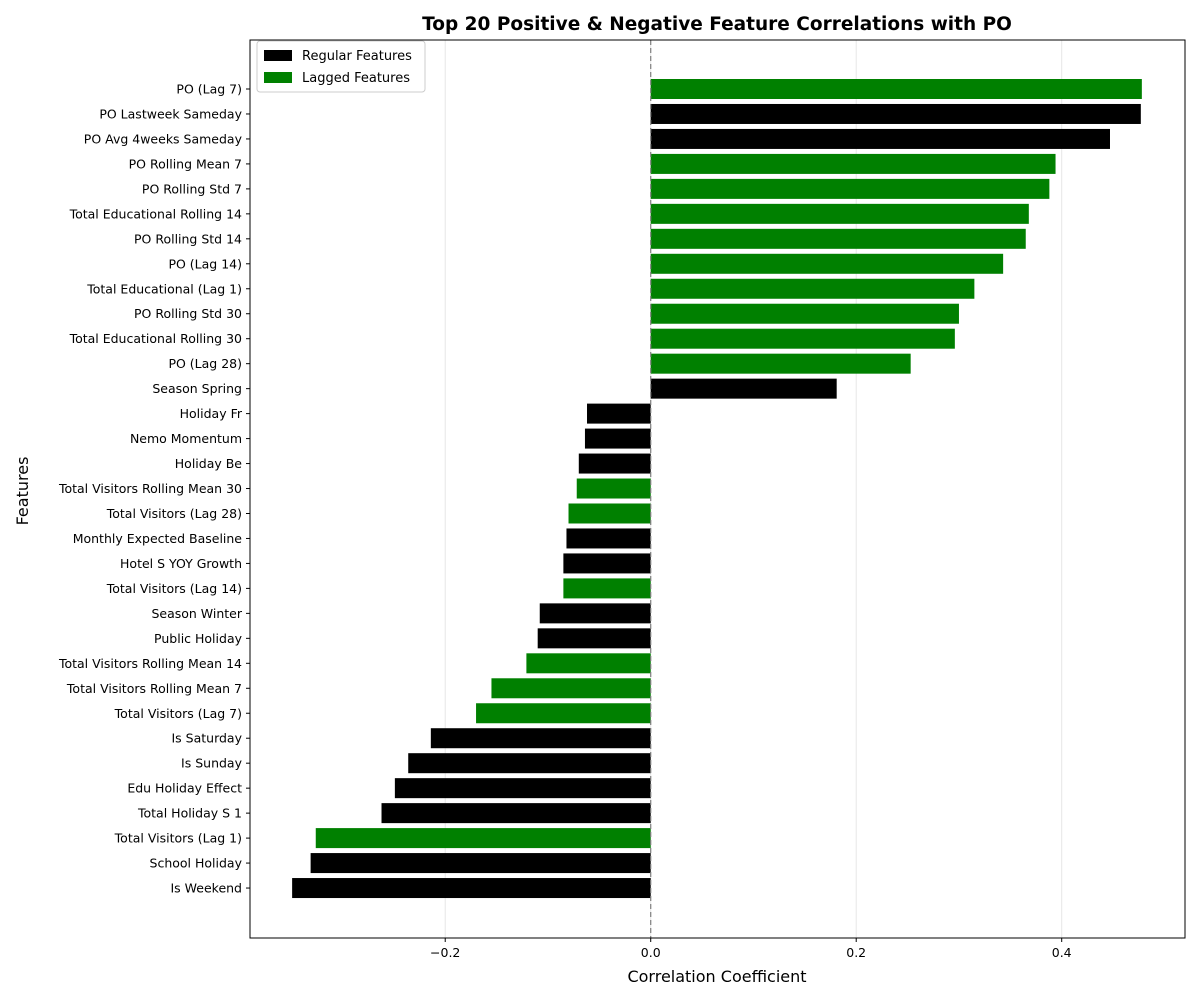 Image resolution: width=1200 pixels, height=1000 pixels. I want to click on y-tick-label: Total Holiday S 1, so click(189, 813).